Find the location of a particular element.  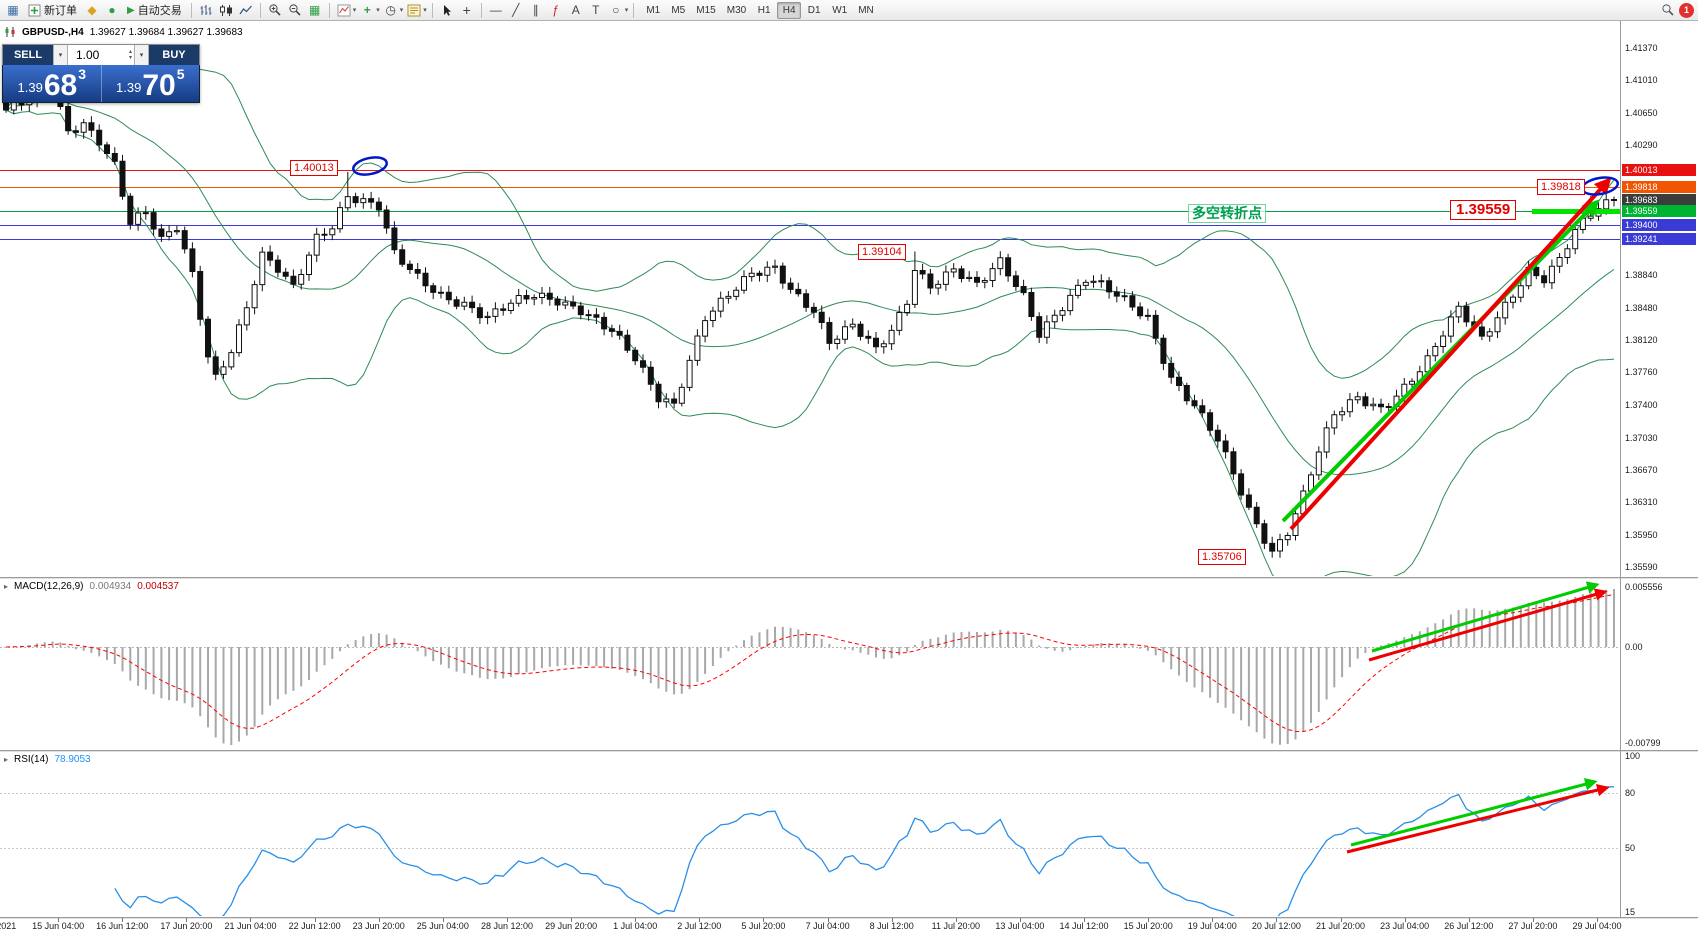

label-tool-icon: T is located at coordinates (596, 10).